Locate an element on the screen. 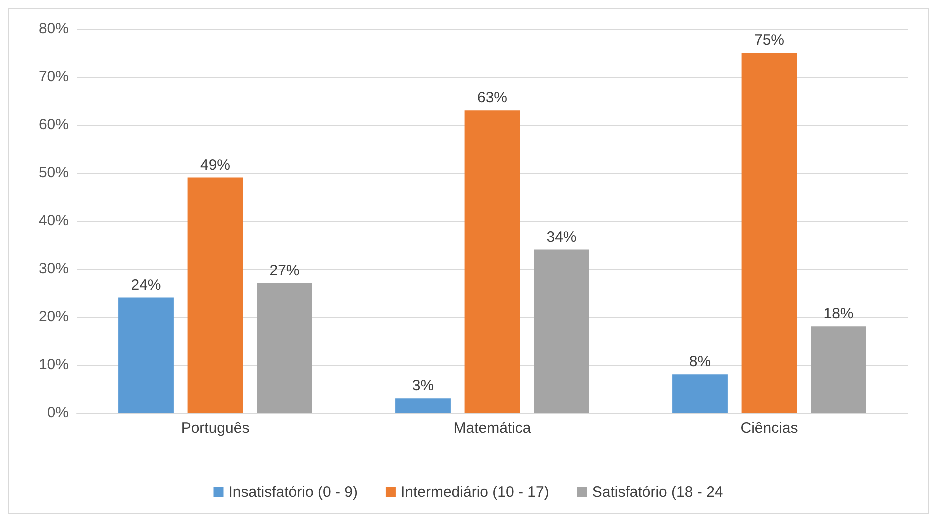 The width and height of the screenshot is (939, 524). data-label: 24% is located at coordinates (146, 285).